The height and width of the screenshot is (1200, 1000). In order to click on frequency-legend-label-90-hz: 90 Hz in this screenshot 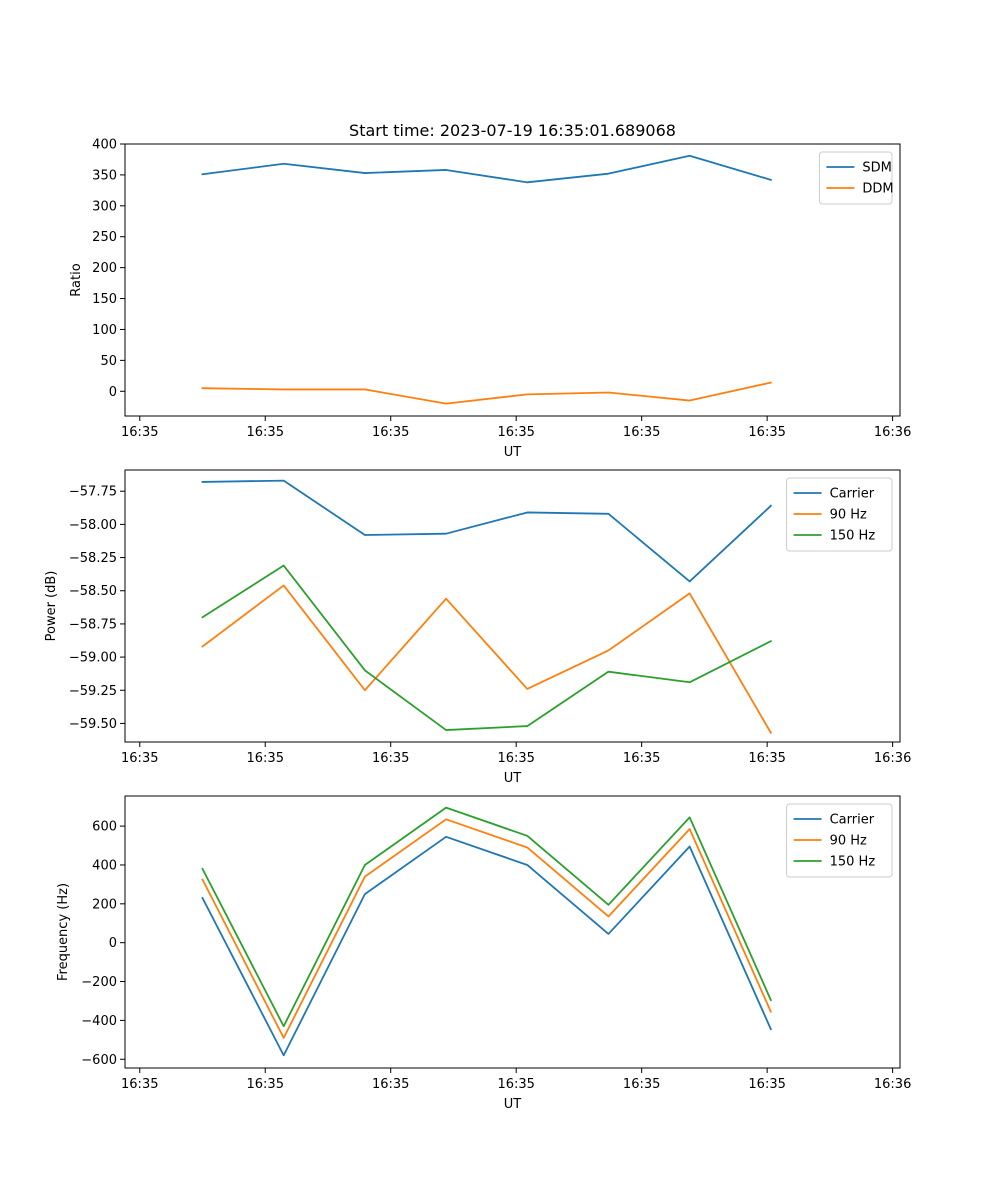, I will do `click(848, 841)`.